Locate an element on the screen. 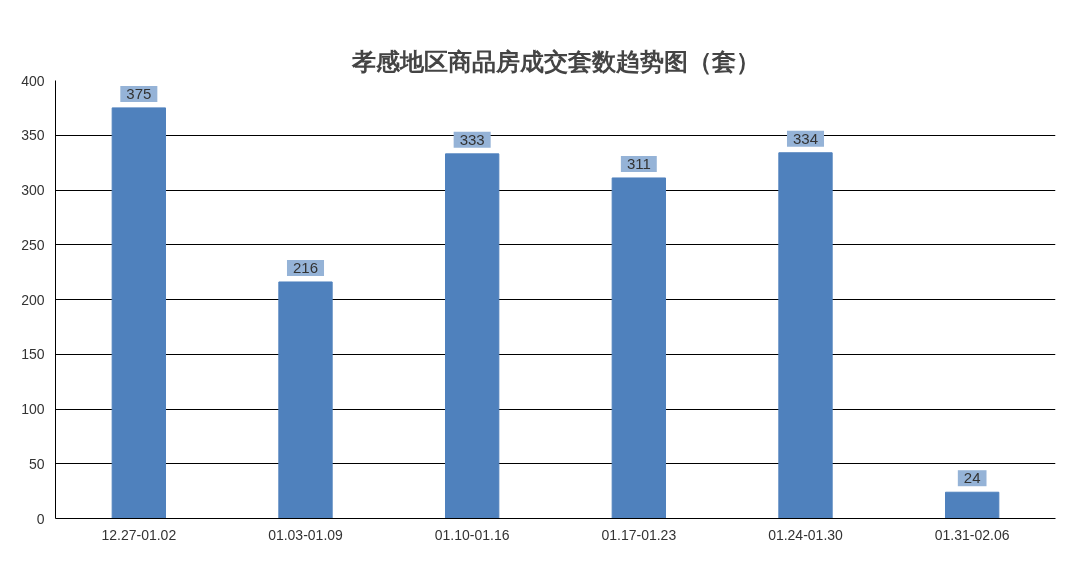 Image resolution: width=1088 pixels, height=575 pixels. data-label: 334 is located at coordinates (805, 138).